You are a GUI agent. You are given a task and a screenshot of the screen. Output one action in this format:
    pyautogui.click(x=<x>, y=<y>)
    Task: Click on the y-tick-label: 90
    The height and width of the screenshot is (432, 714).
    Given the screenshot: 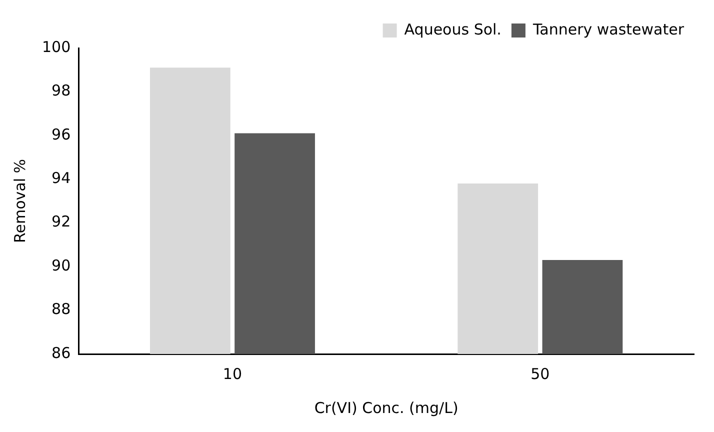 What is the action you would take?
    pyautogui.click(x=61, y=265)
    